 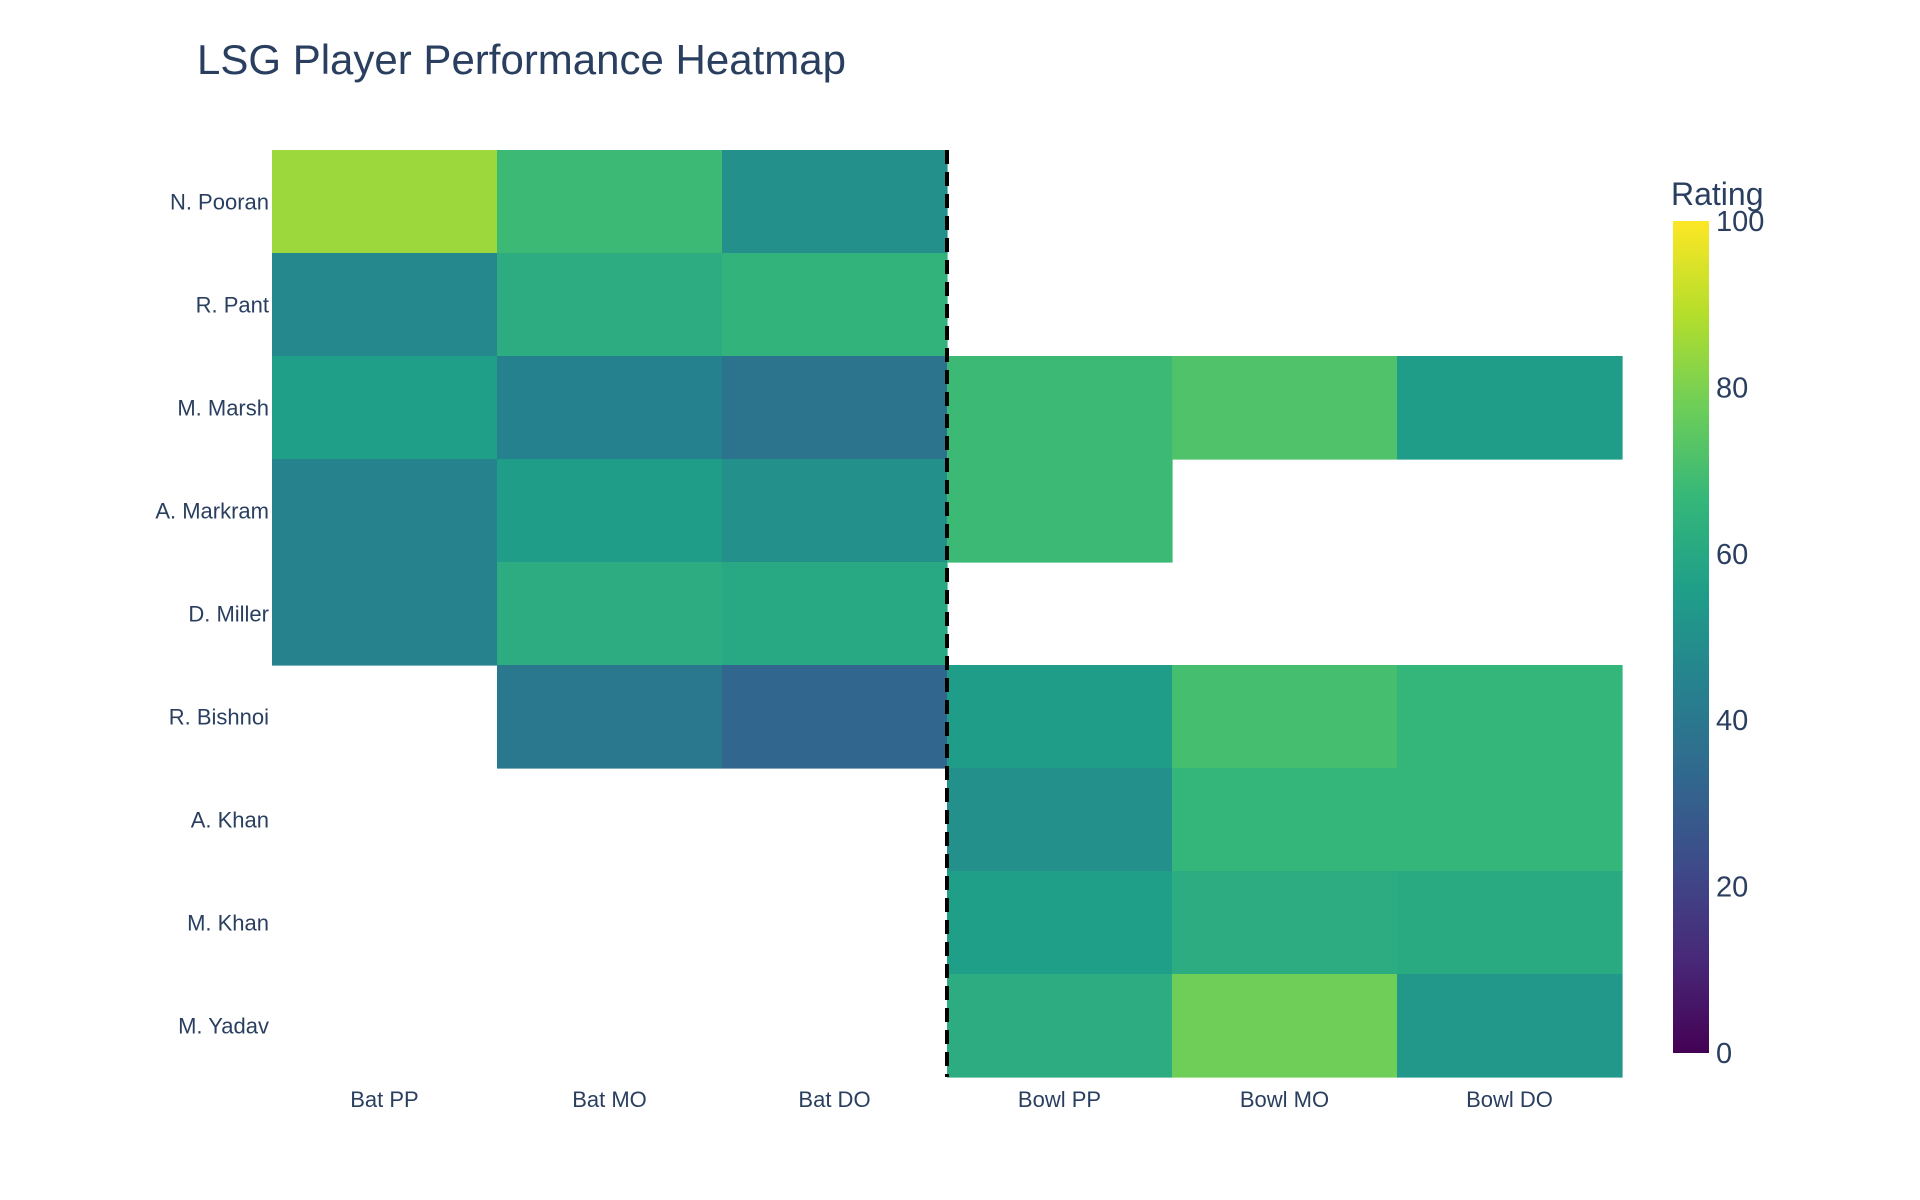 What do you see at coordinates (212, 511) in the screenshot?
I see `y-tick-label: A. Markram` at bounding box center [212, 511].